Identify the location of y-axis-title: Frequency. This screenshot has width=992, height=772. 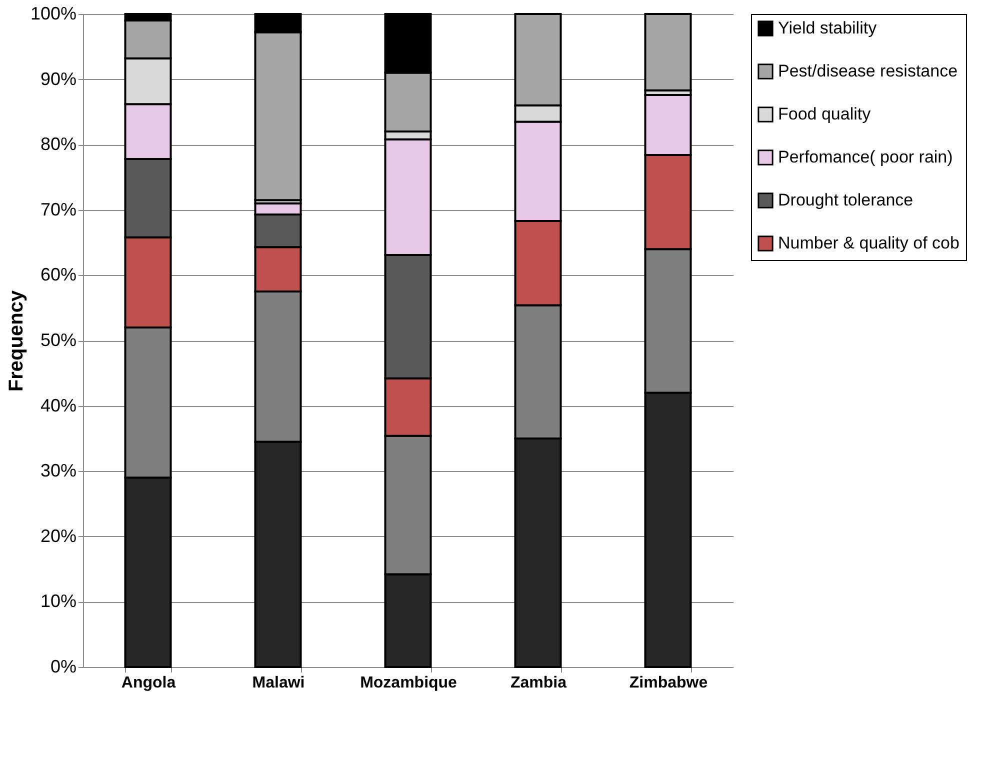
(16, 341).